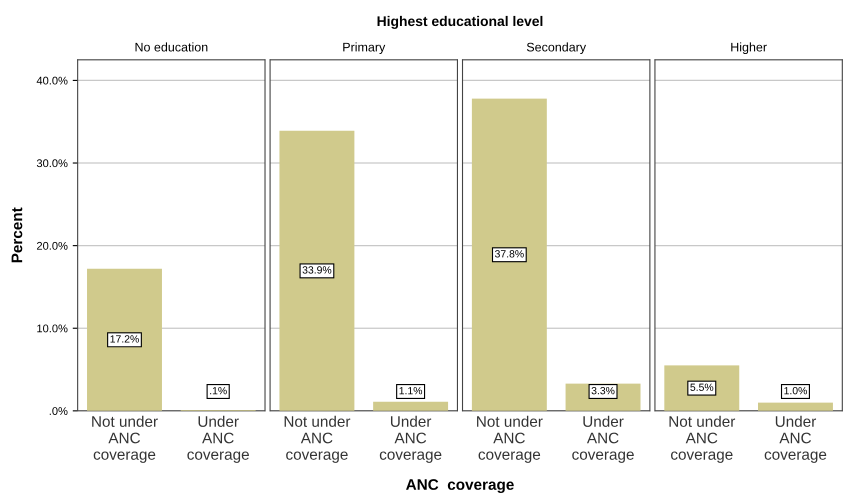  I want to click on data-label: 1.0%, so click(795, 390).